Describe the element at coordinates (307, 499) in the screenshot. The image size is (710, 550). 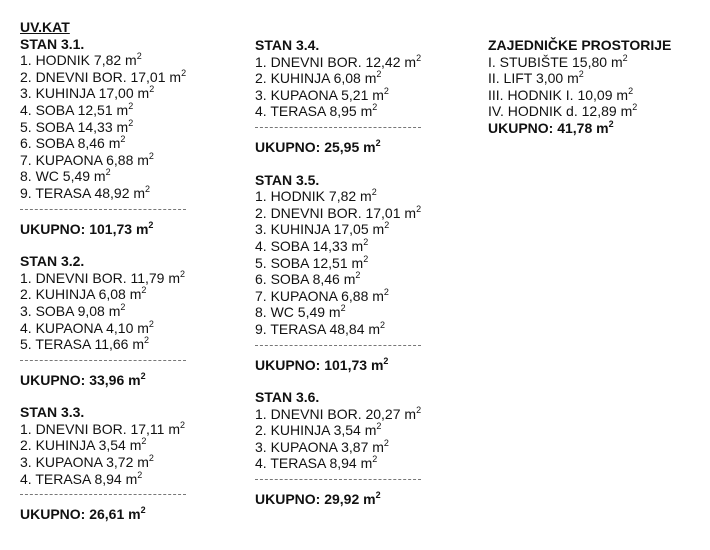
I see `total-text: UKUPNO: 29,92` at that location.